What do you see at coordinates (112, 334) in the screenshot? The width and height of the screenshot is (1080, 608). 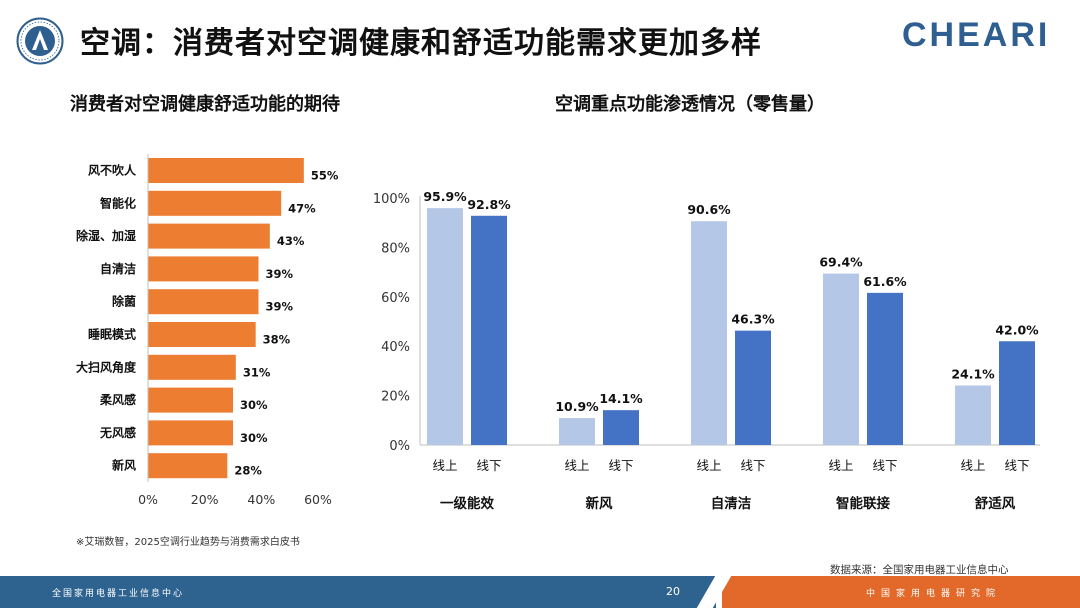 I see `category-label: 睡眠模式` at bounding box center [112, 334].